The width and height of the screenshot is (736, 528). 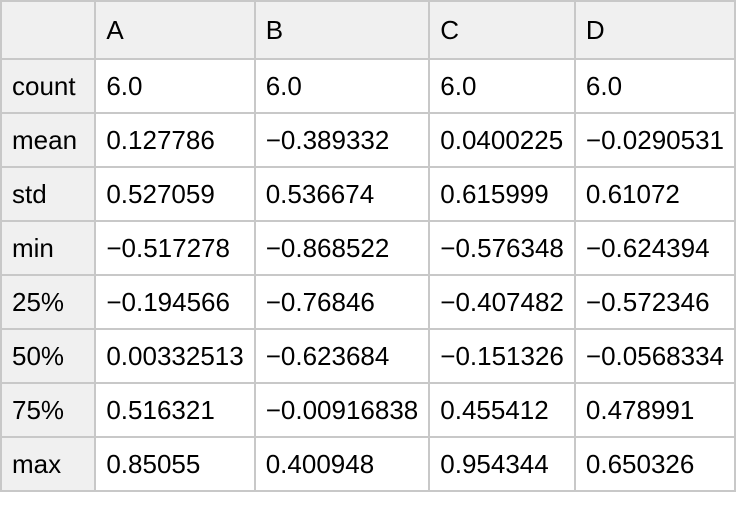 I want to click on table-cell: 0.527059, so click(x=175, y=194).